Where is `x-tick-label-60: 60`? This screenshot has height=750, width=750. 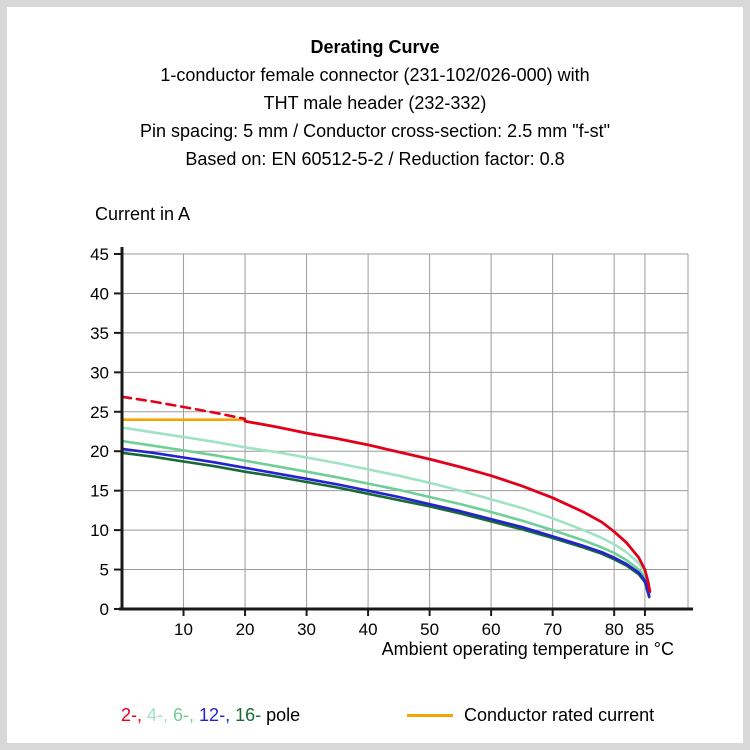 x-tick-label-60: 60 is located at coordinates (491, 629).